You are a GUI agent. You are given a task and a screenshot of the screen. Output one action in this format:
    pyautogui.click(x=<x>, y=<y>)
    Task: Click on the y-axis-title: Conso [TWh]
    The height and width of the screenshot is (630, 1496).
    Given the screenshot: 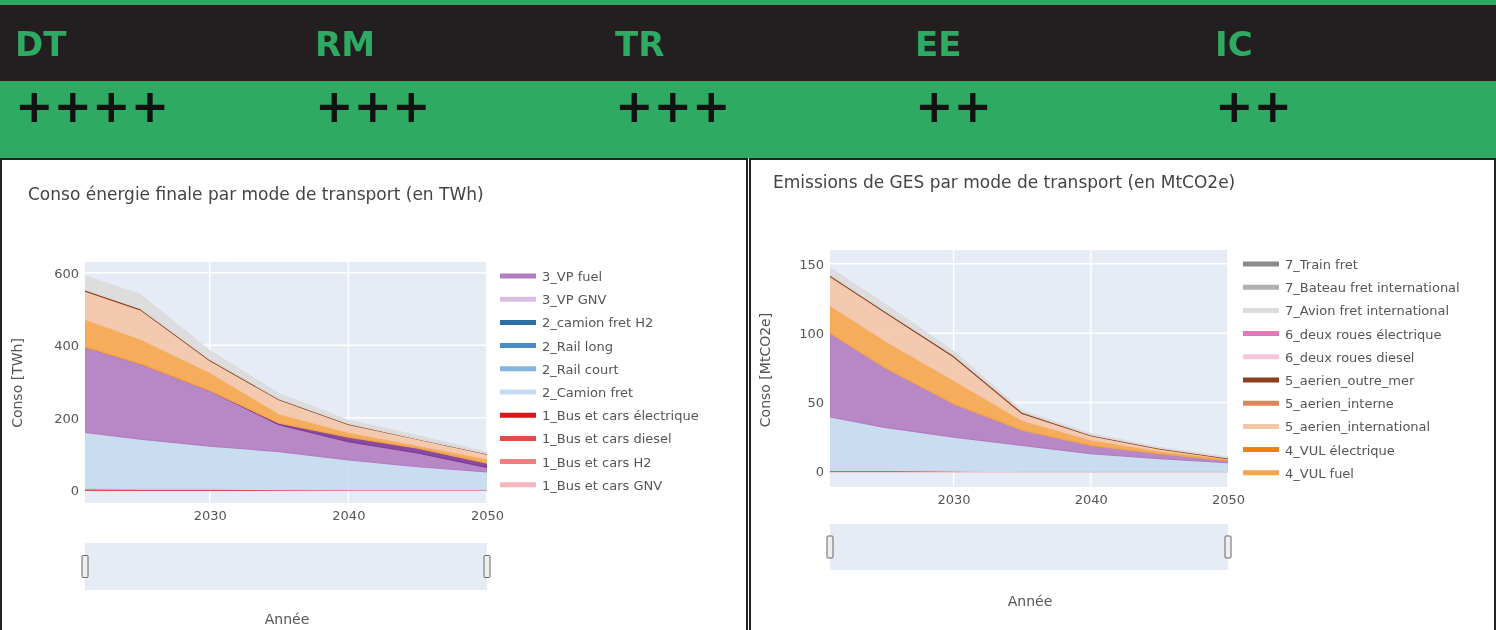 What is the action you would take?
    pyautogui.click(x=17, y=383)
    